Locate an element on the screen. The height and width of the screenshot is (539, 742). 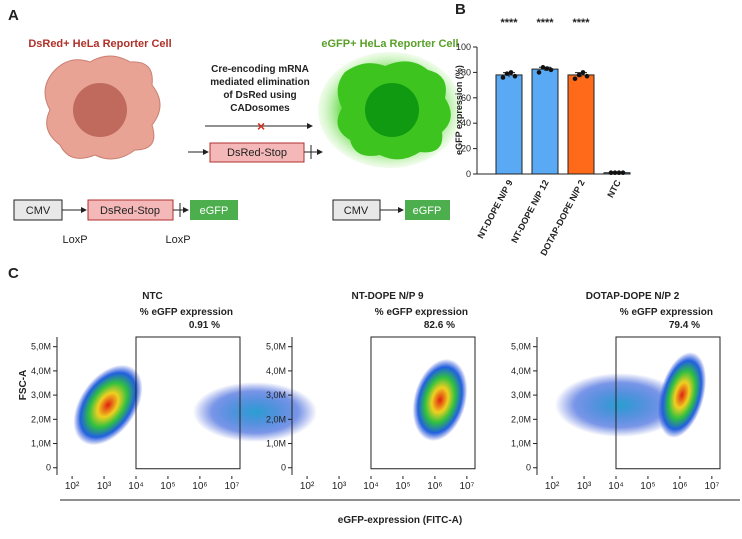
arrow-text: Cre-encoding mRNA is located at coordinates (260, 69).